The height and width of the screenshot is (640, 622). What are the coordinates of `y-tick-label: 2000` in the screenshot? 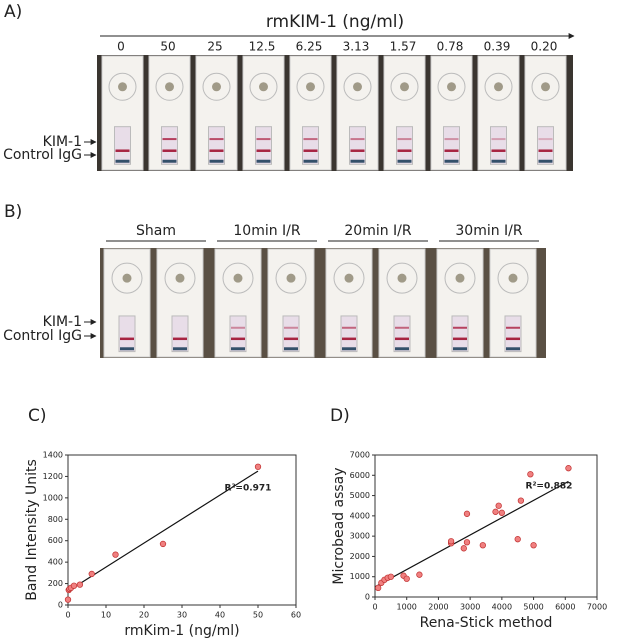 It's located at (360, 556).